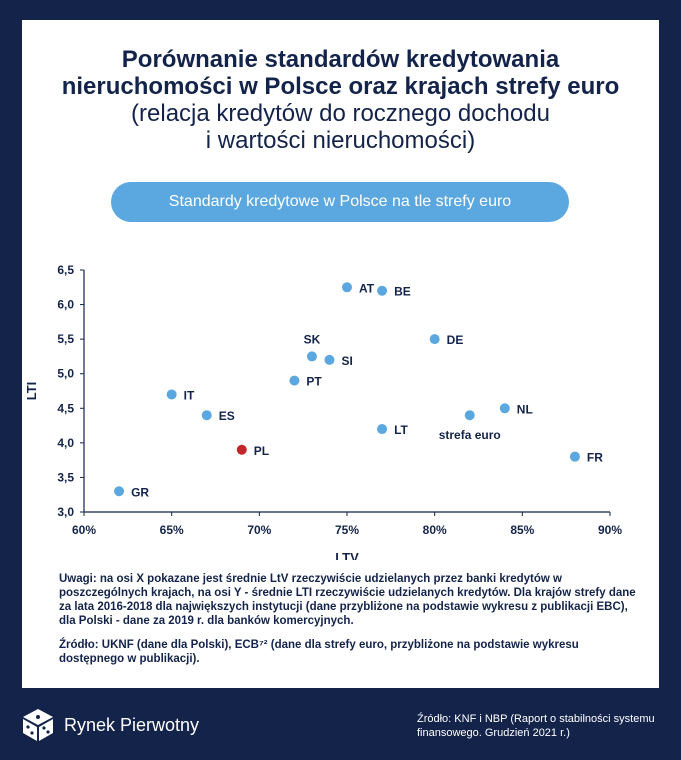 The image size is (681, 760). Describe the element at coordinates (227, 416) in the screenshot. I see `data-point-label: ES` at that location.